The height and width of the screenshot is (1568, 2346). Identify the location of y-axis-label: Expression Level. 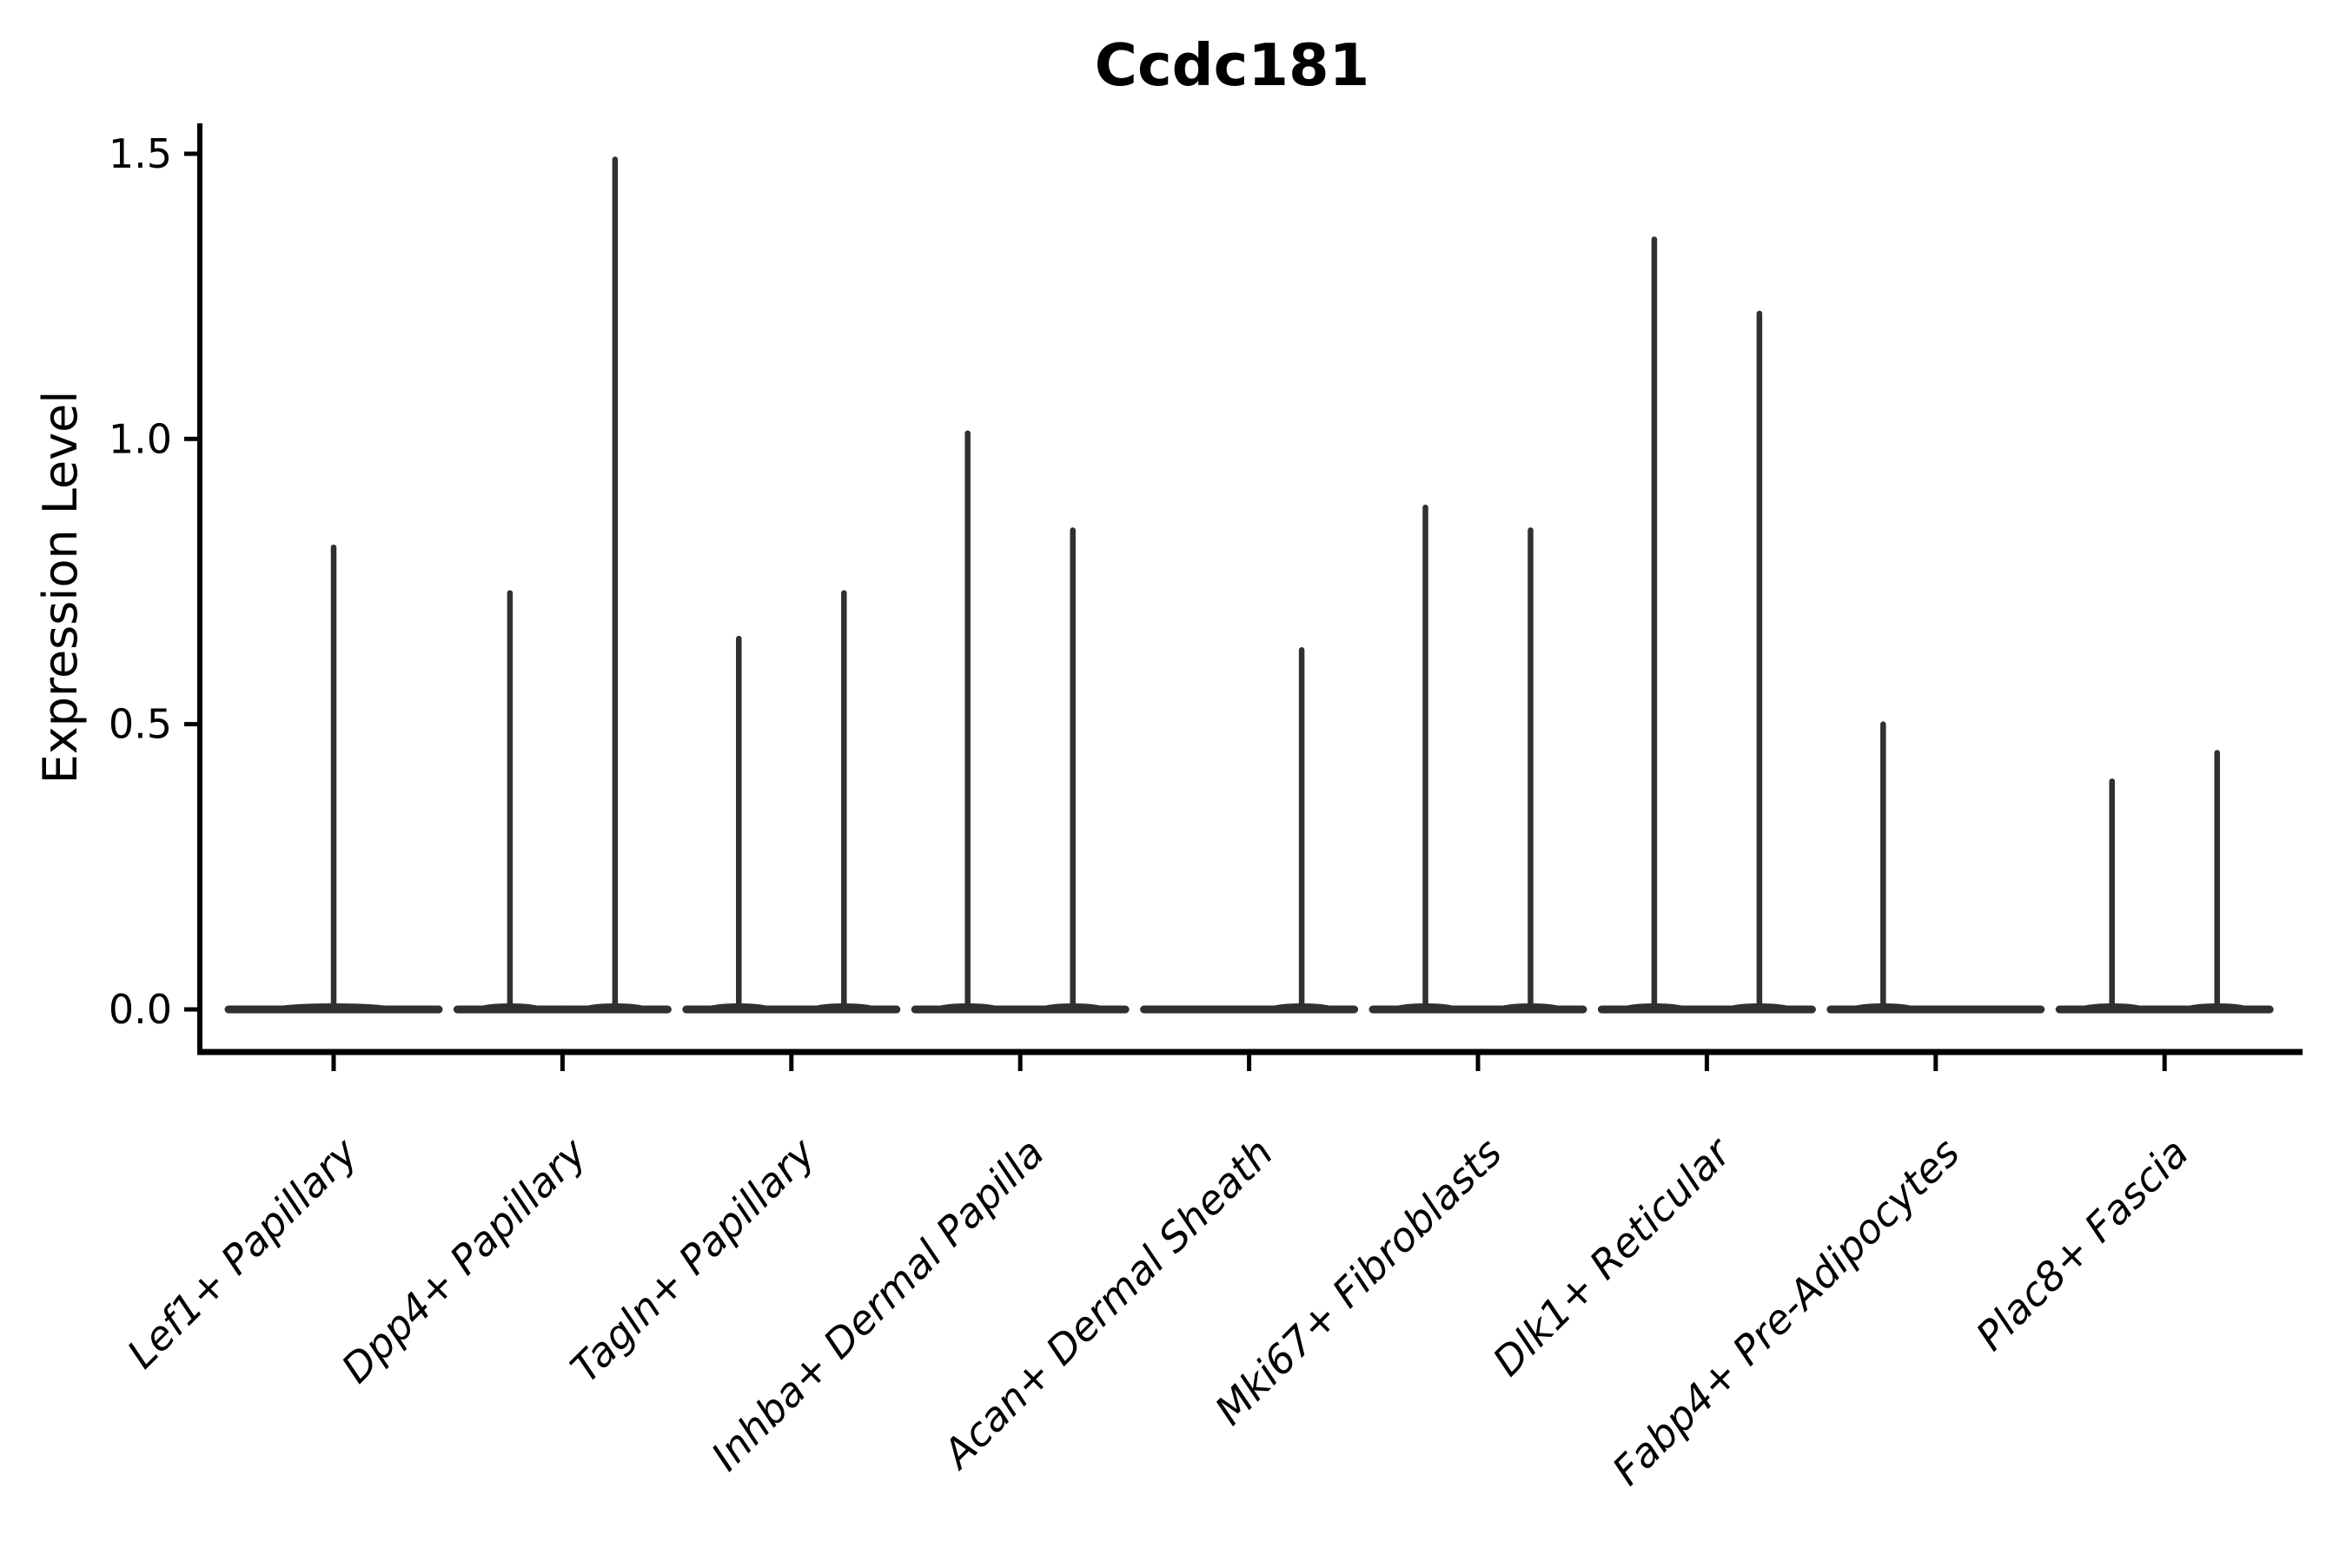
(60, 587).